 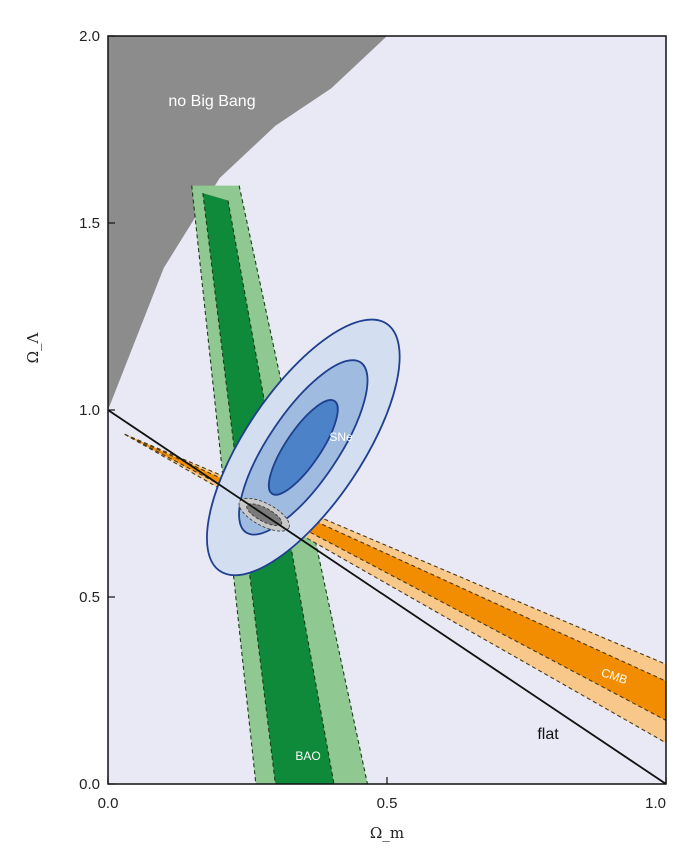 I want to click on bao-outer-left-contour, so click(x=224, y=484).